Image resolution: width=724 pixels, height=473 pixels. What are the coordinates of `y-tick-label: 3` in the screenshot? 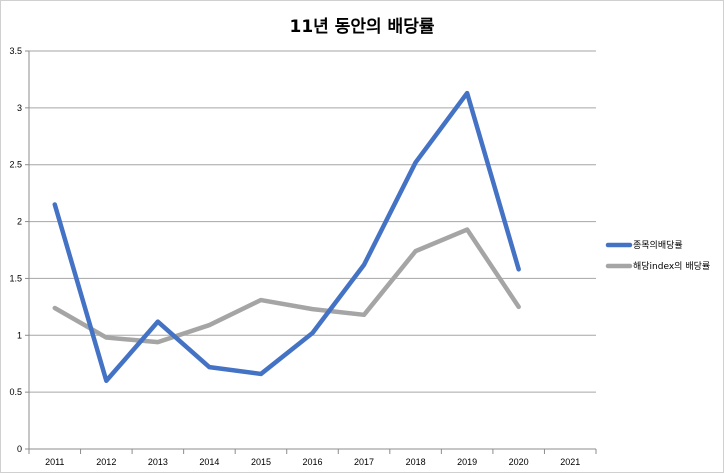 It's located at (19, 108).